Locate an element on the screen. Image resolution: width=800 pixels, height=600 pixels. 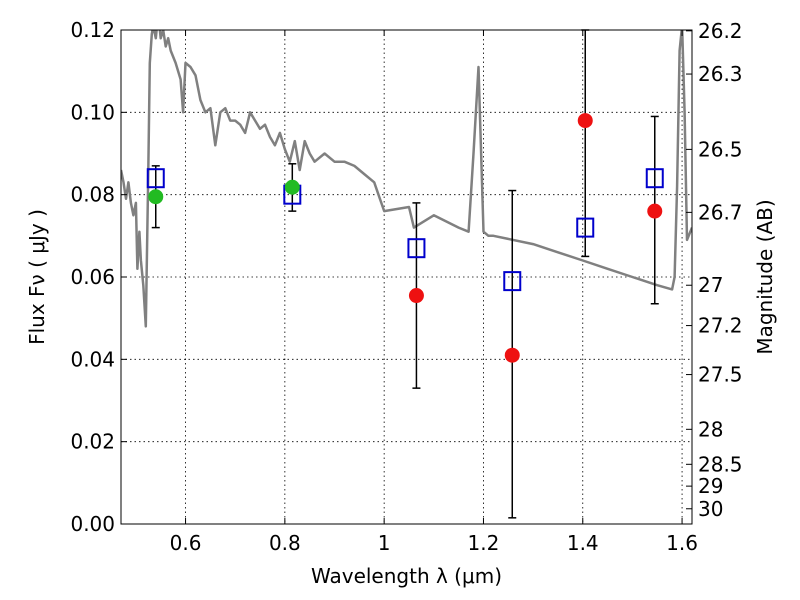
y-tick-label: 0.04 is located at coordinates (92, 359).